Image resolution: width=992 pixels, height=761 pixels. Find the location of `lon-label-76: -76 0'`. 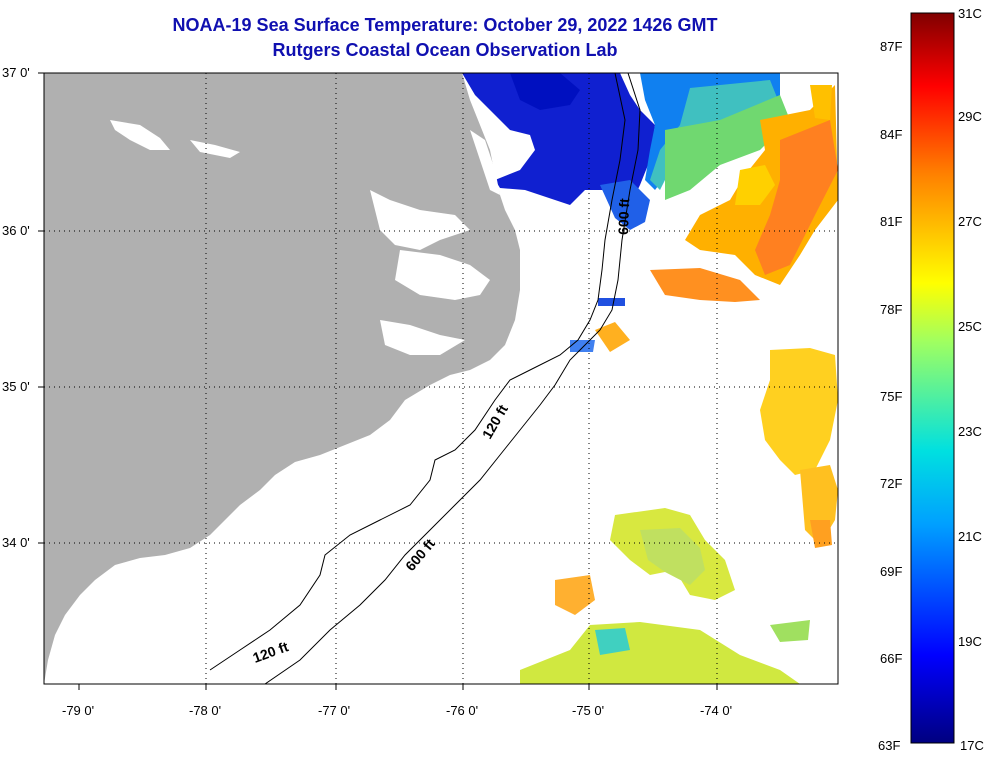

lon-label-76: -76 0' is located at coordinates (462, 710).